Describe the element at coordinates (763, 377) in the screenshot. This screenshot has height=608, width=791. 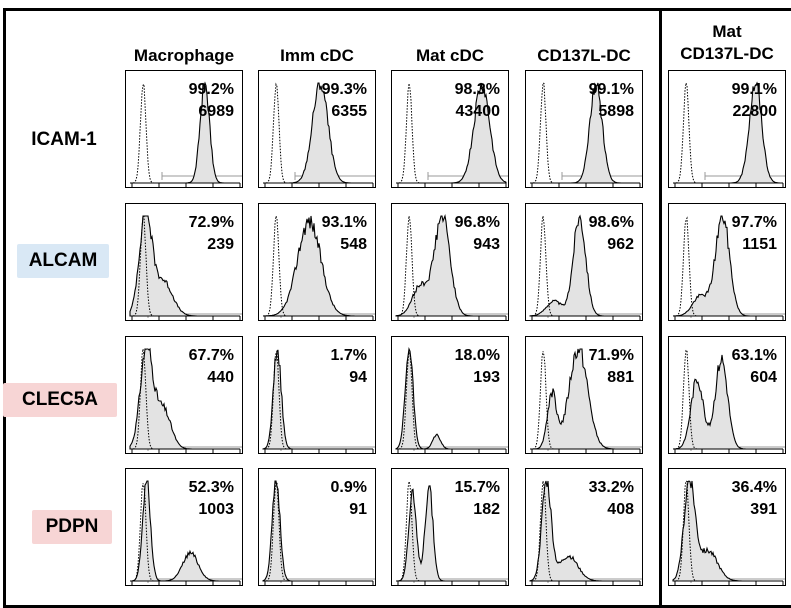
I see `mfi-value: 604` at that location.